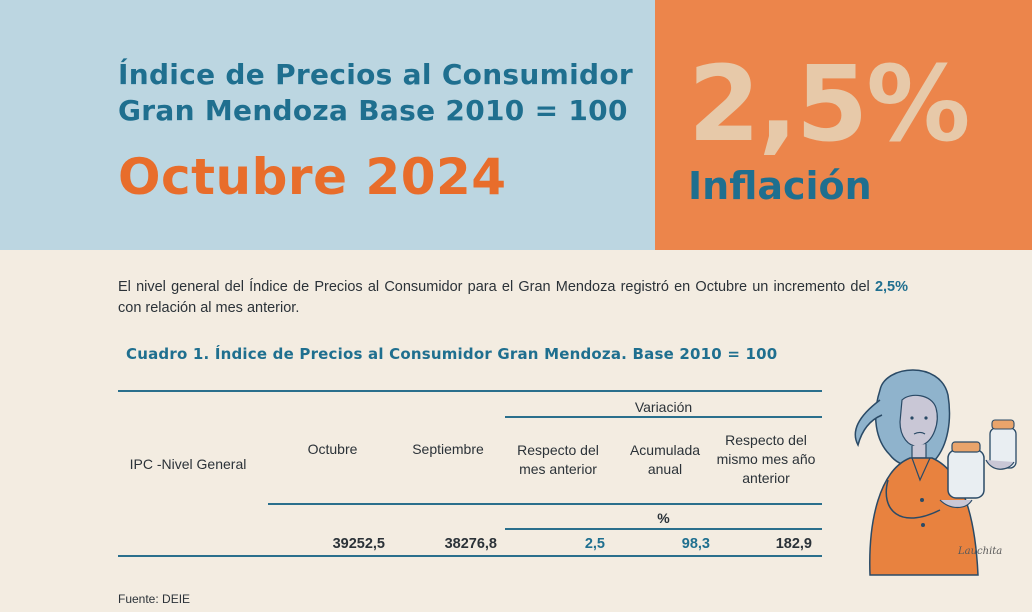  I want to click on cell-acumulada: 98,3, so click(695, 544).